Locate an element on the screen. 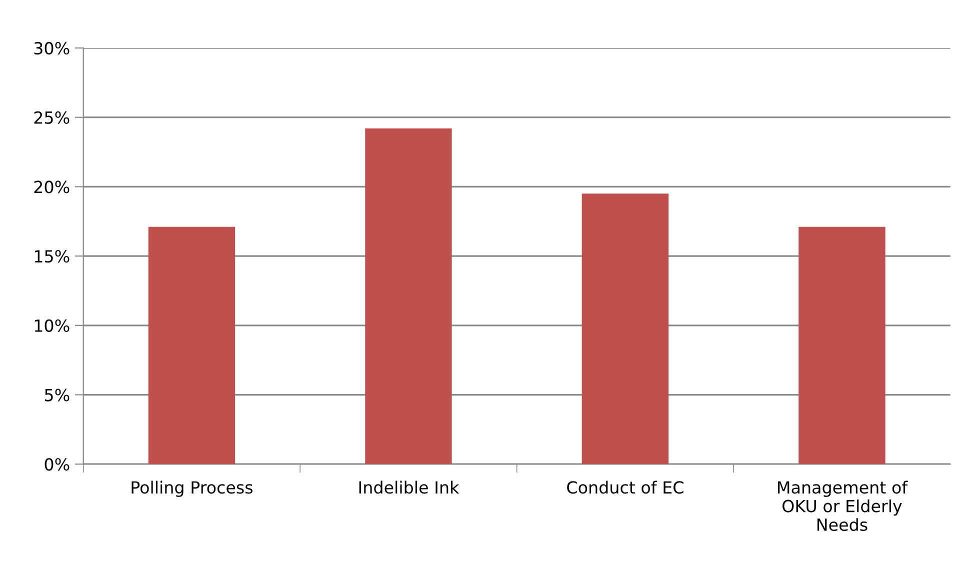 This screenshot has height=578, width=958. x-tick-label: Polling Process is located at coordinates (192, 488).